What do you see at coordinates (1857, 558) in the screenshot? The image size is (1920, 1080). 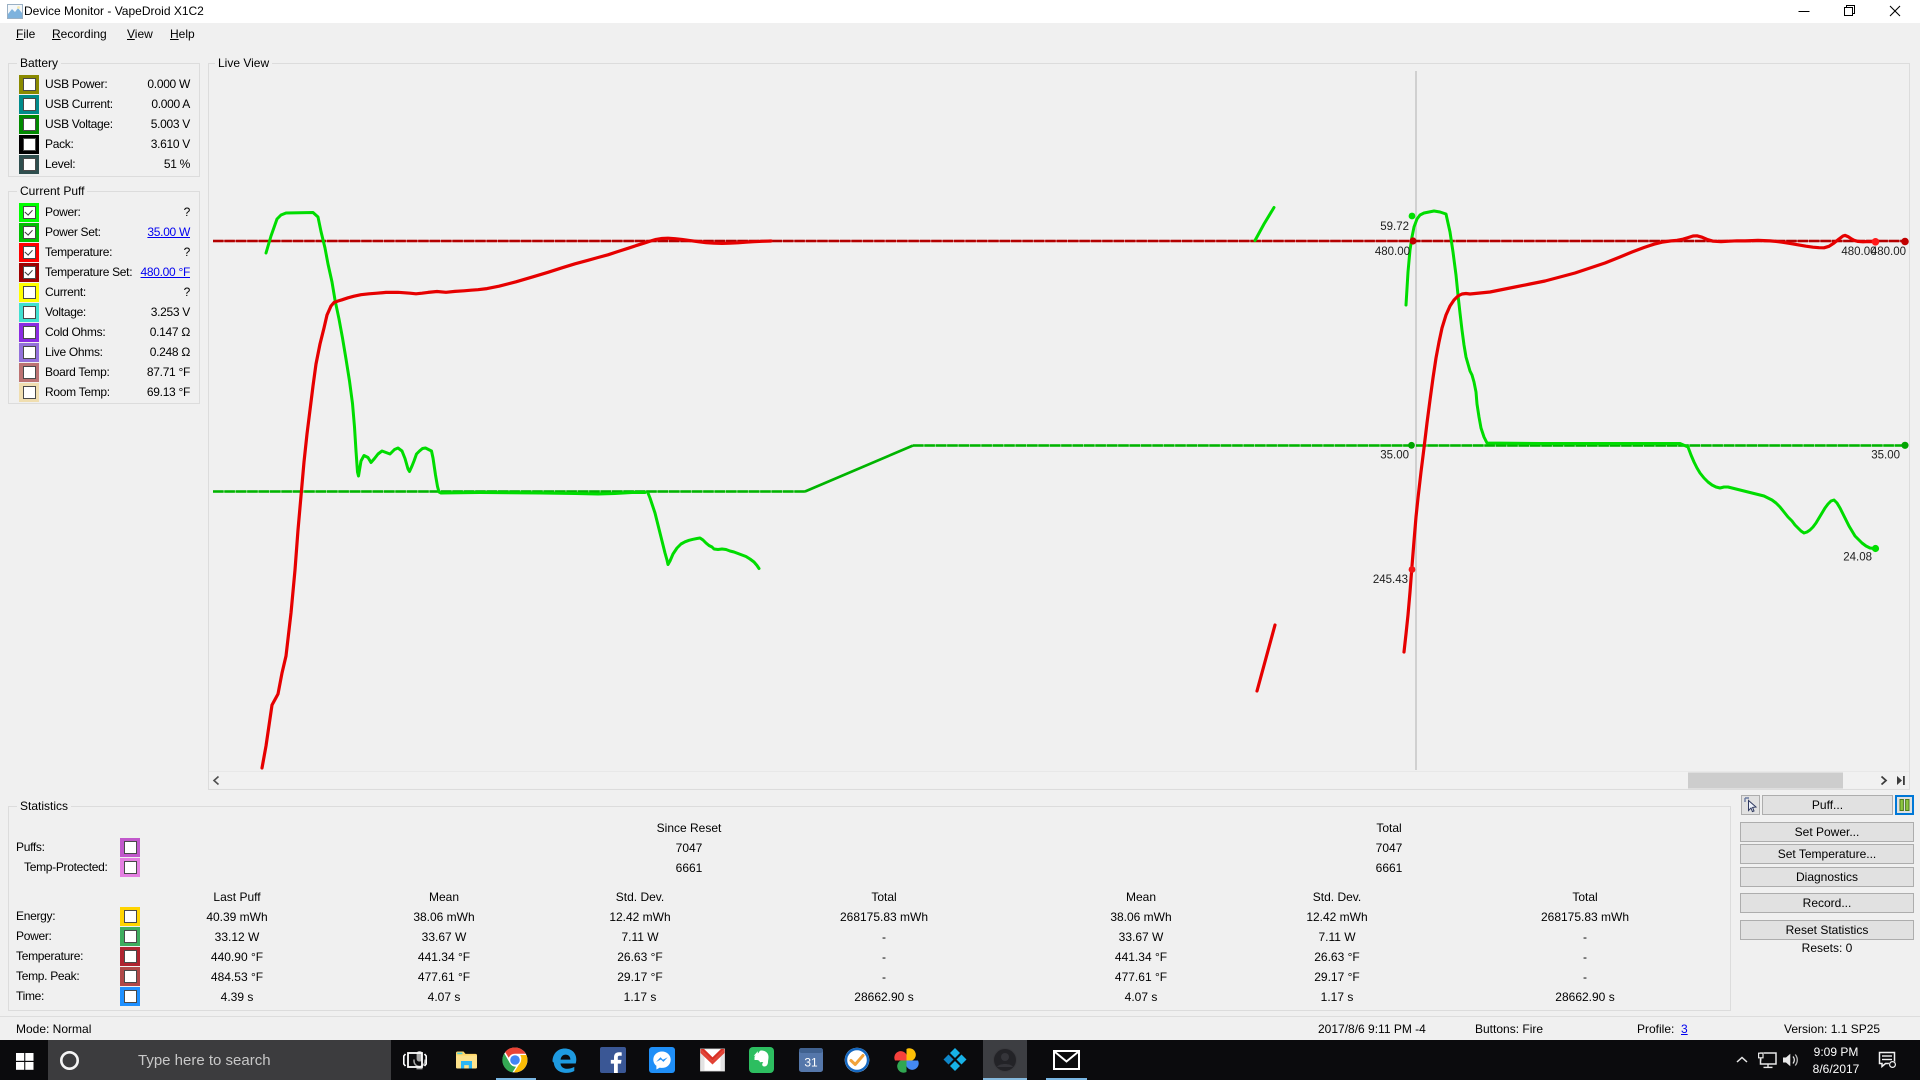 I see `svg-text: 24.08` at bounding box center [1857, 558].